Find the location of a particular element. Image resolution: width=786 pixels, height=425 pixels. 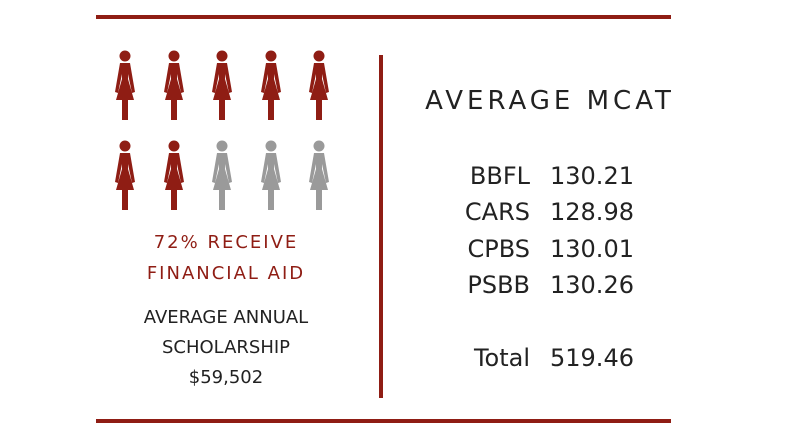

mcat-score-row: BBFL 130.21 is located at coordinates (550, 178).